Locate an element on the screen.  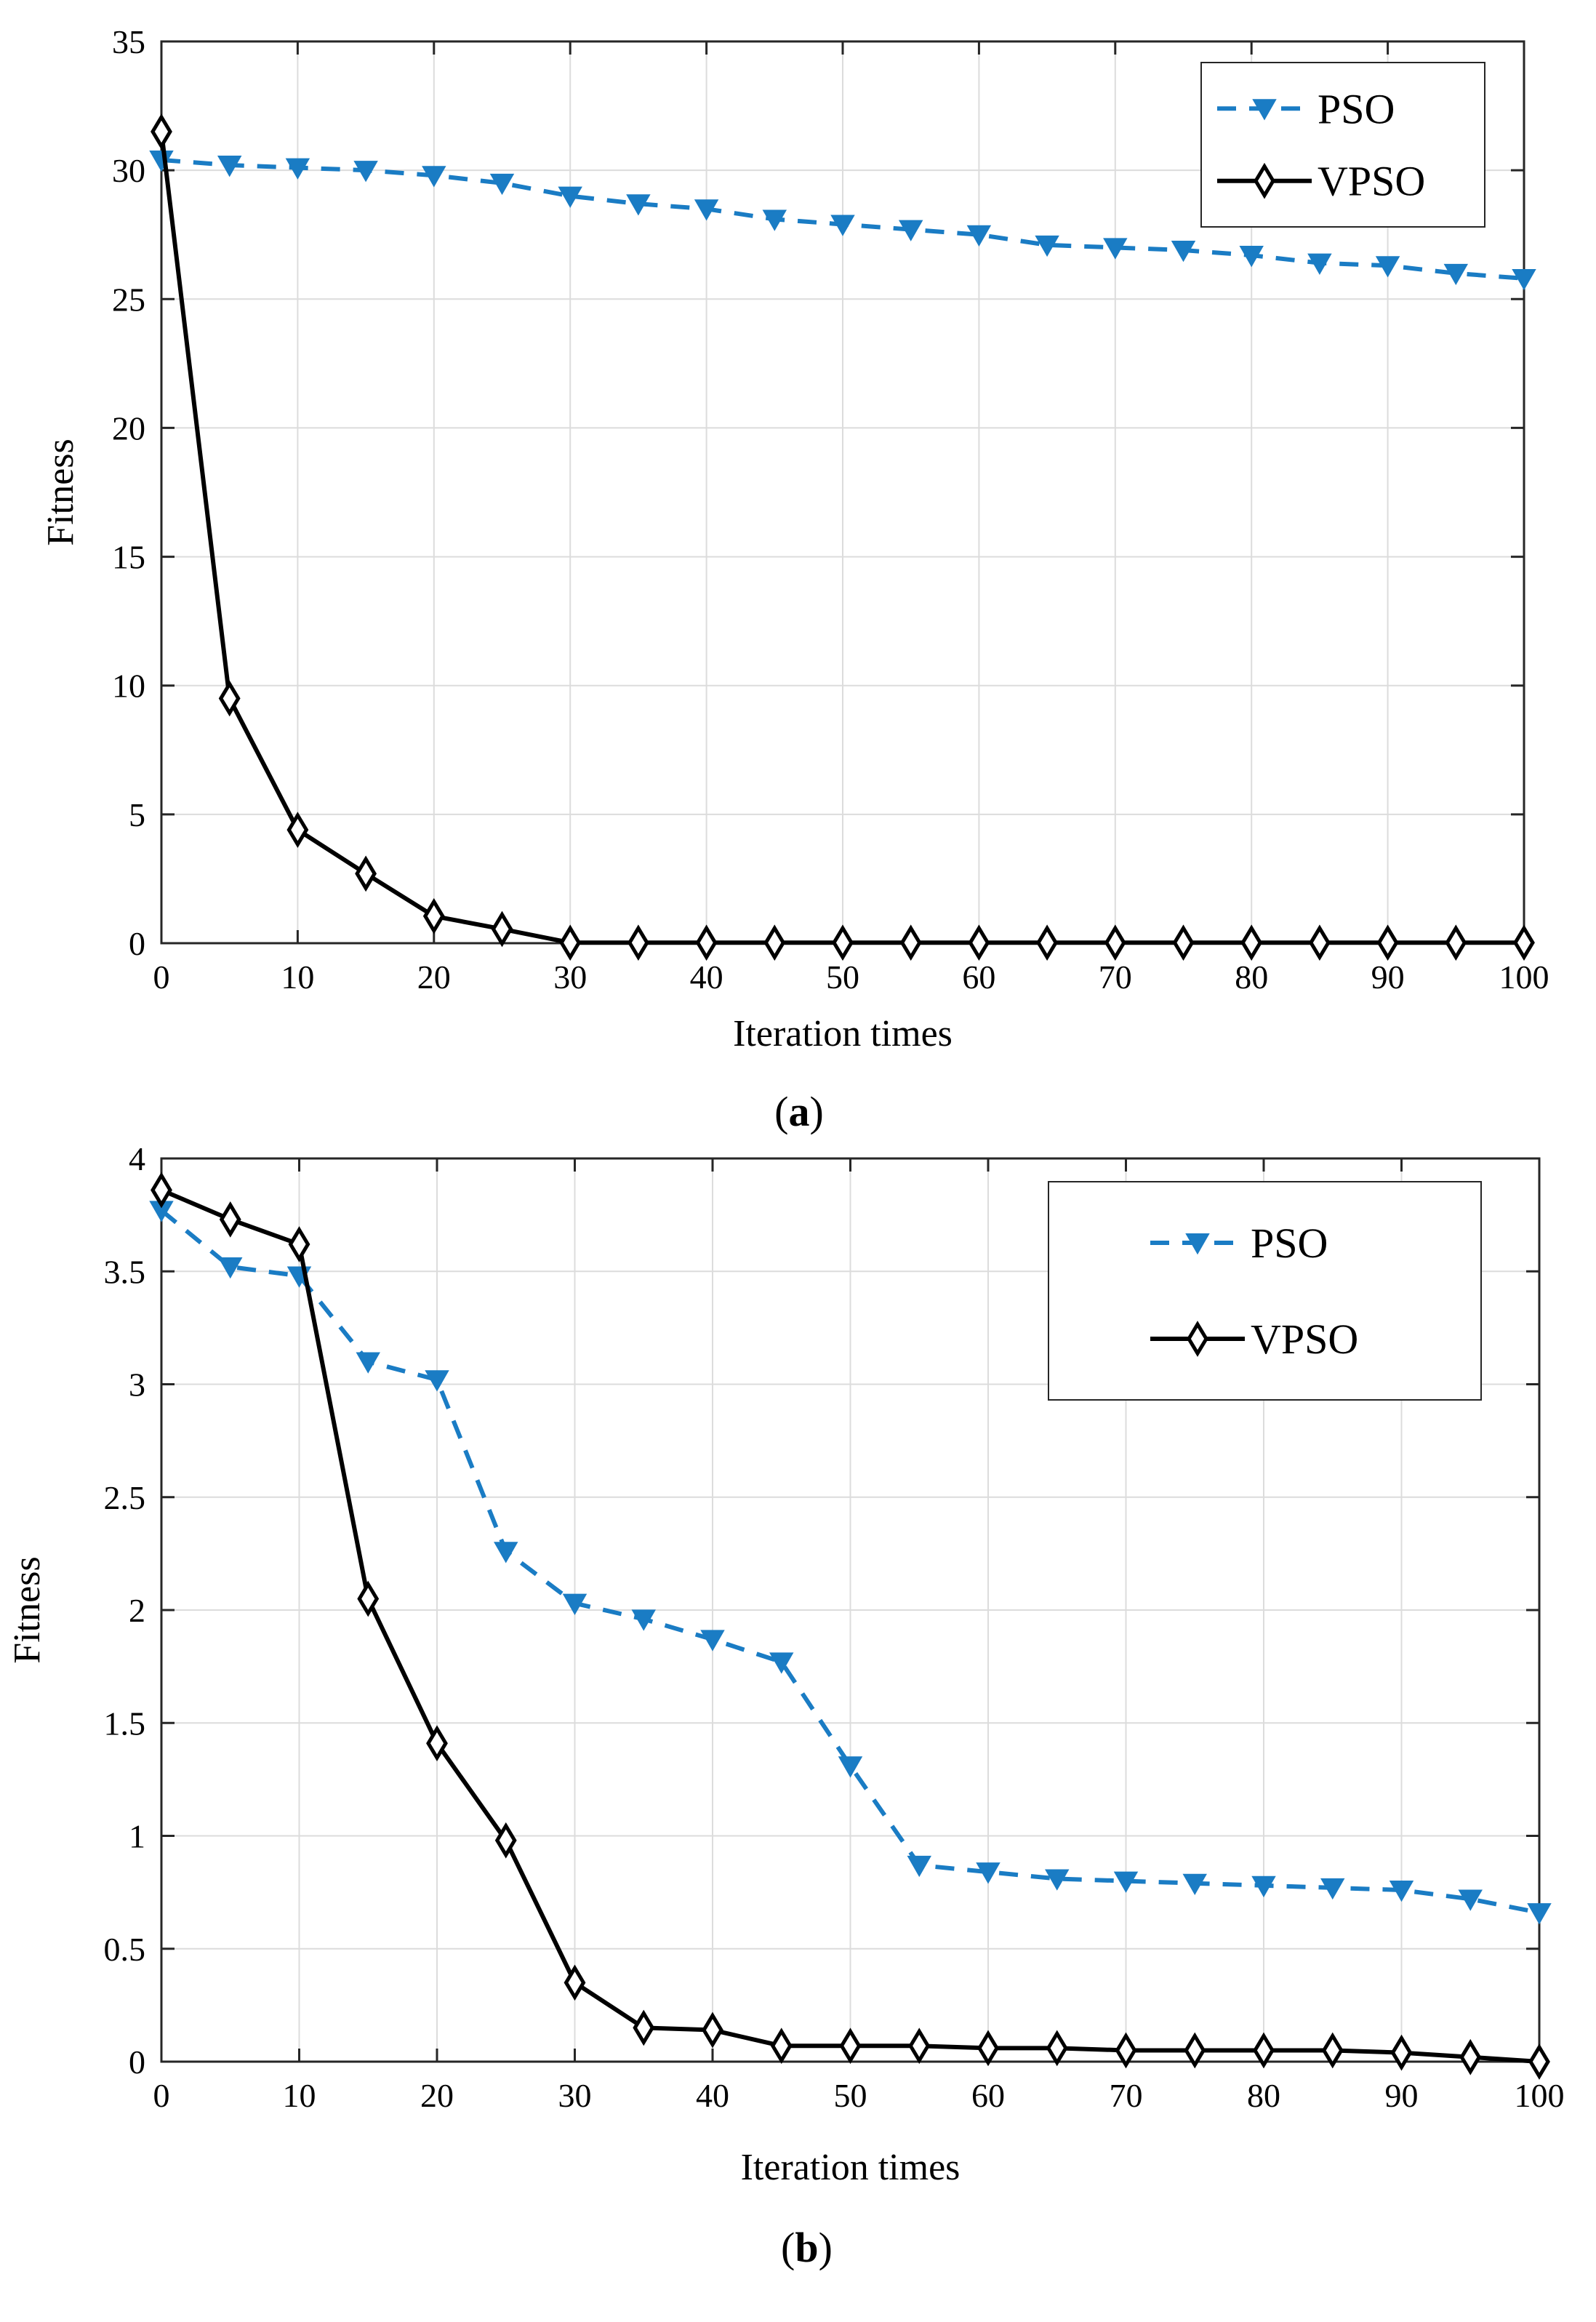
y-tick-label: 35 is located at coordinates (128, 41).